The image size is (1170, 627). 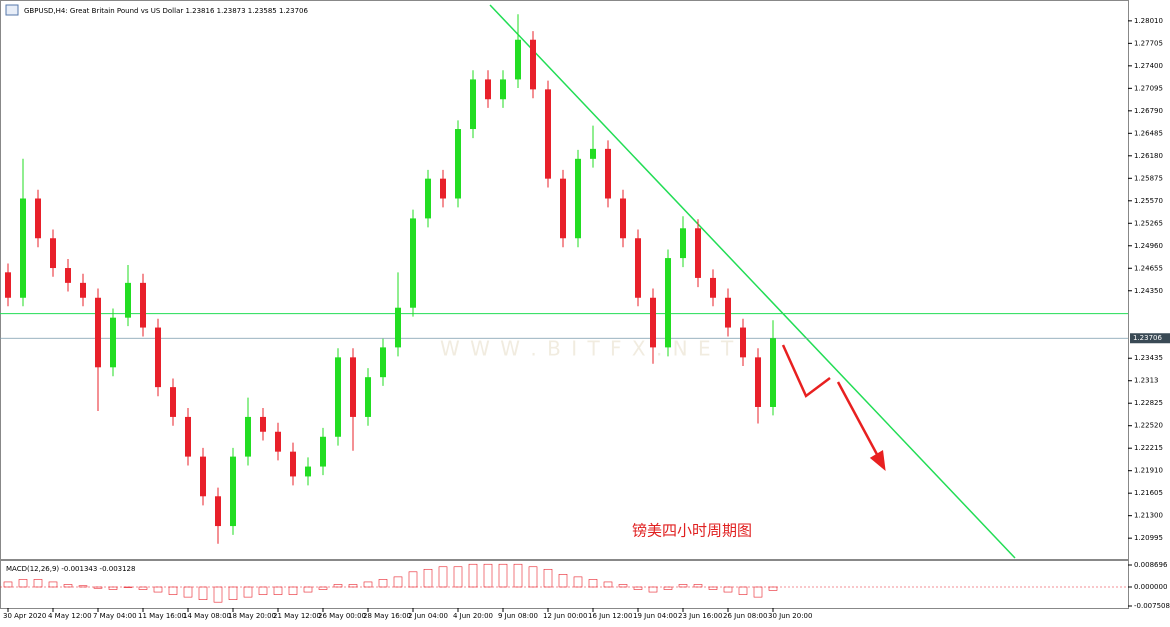 I want to click on x-tick-label: 28 May 16:00, so click(x=387, y=616).